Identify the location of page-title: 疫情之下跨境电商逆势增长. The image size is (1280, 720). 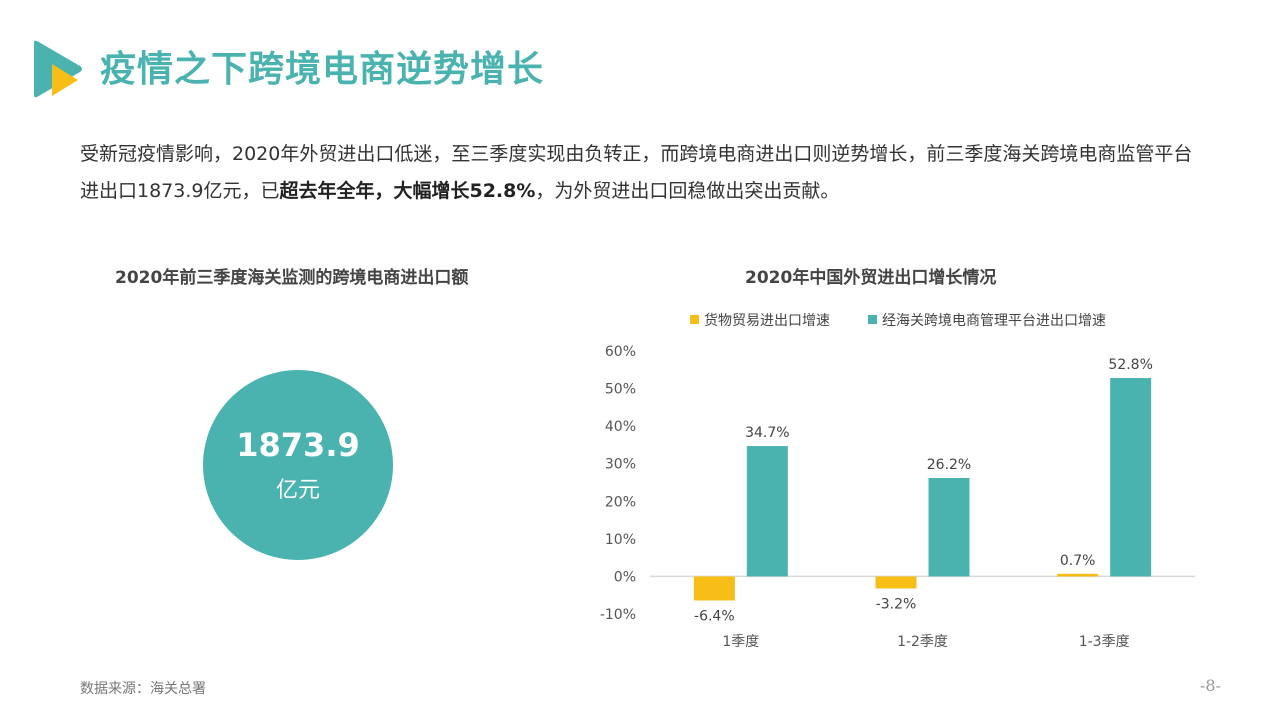
(322, 69).